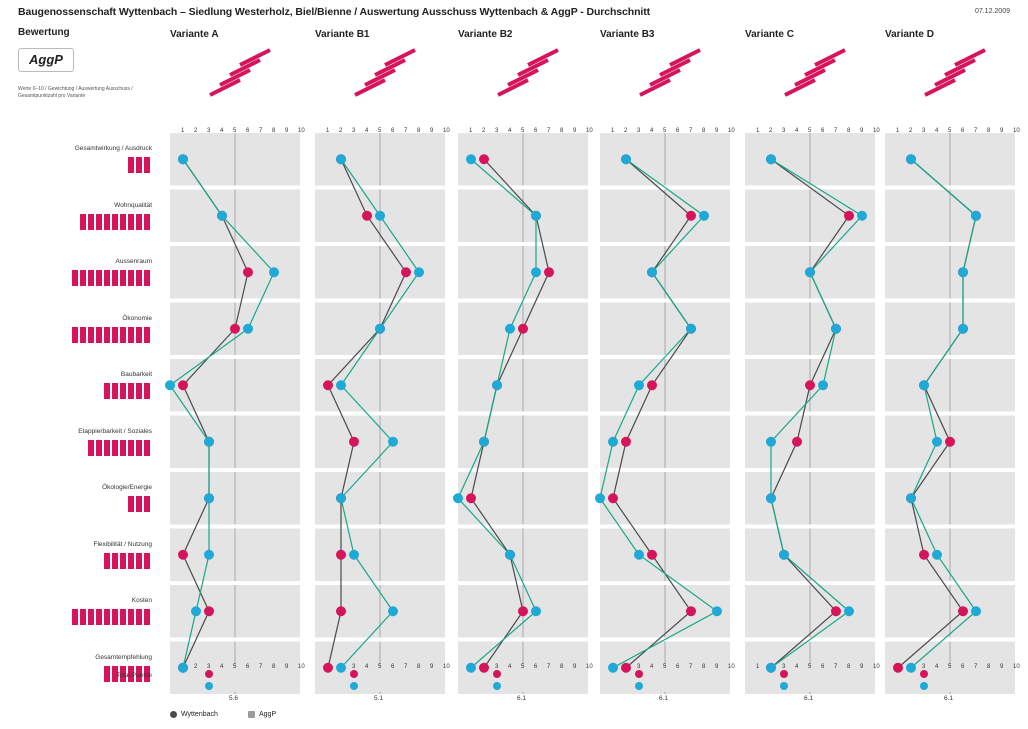 This screenshot has height=729, width=1028. What do you see at coordinates (342, 34) in the screenshot?
I see `variant-title: Variante B1` at bounding box center [342, 34].